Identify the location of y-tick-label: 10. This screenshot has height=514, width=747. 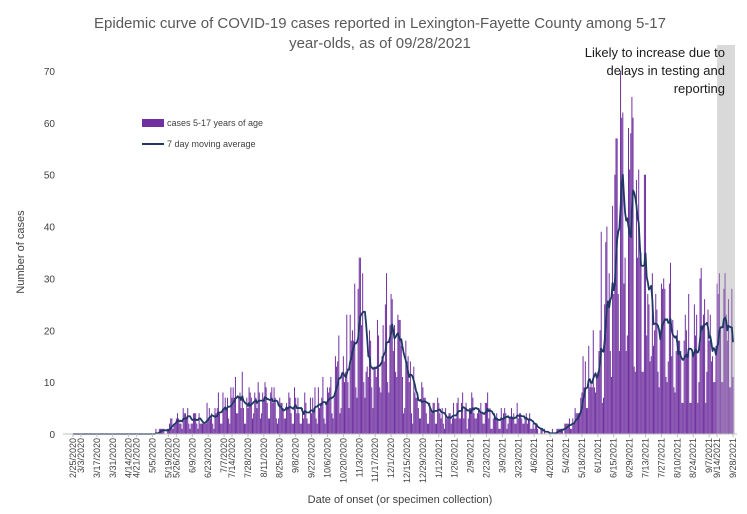
(50, 383).